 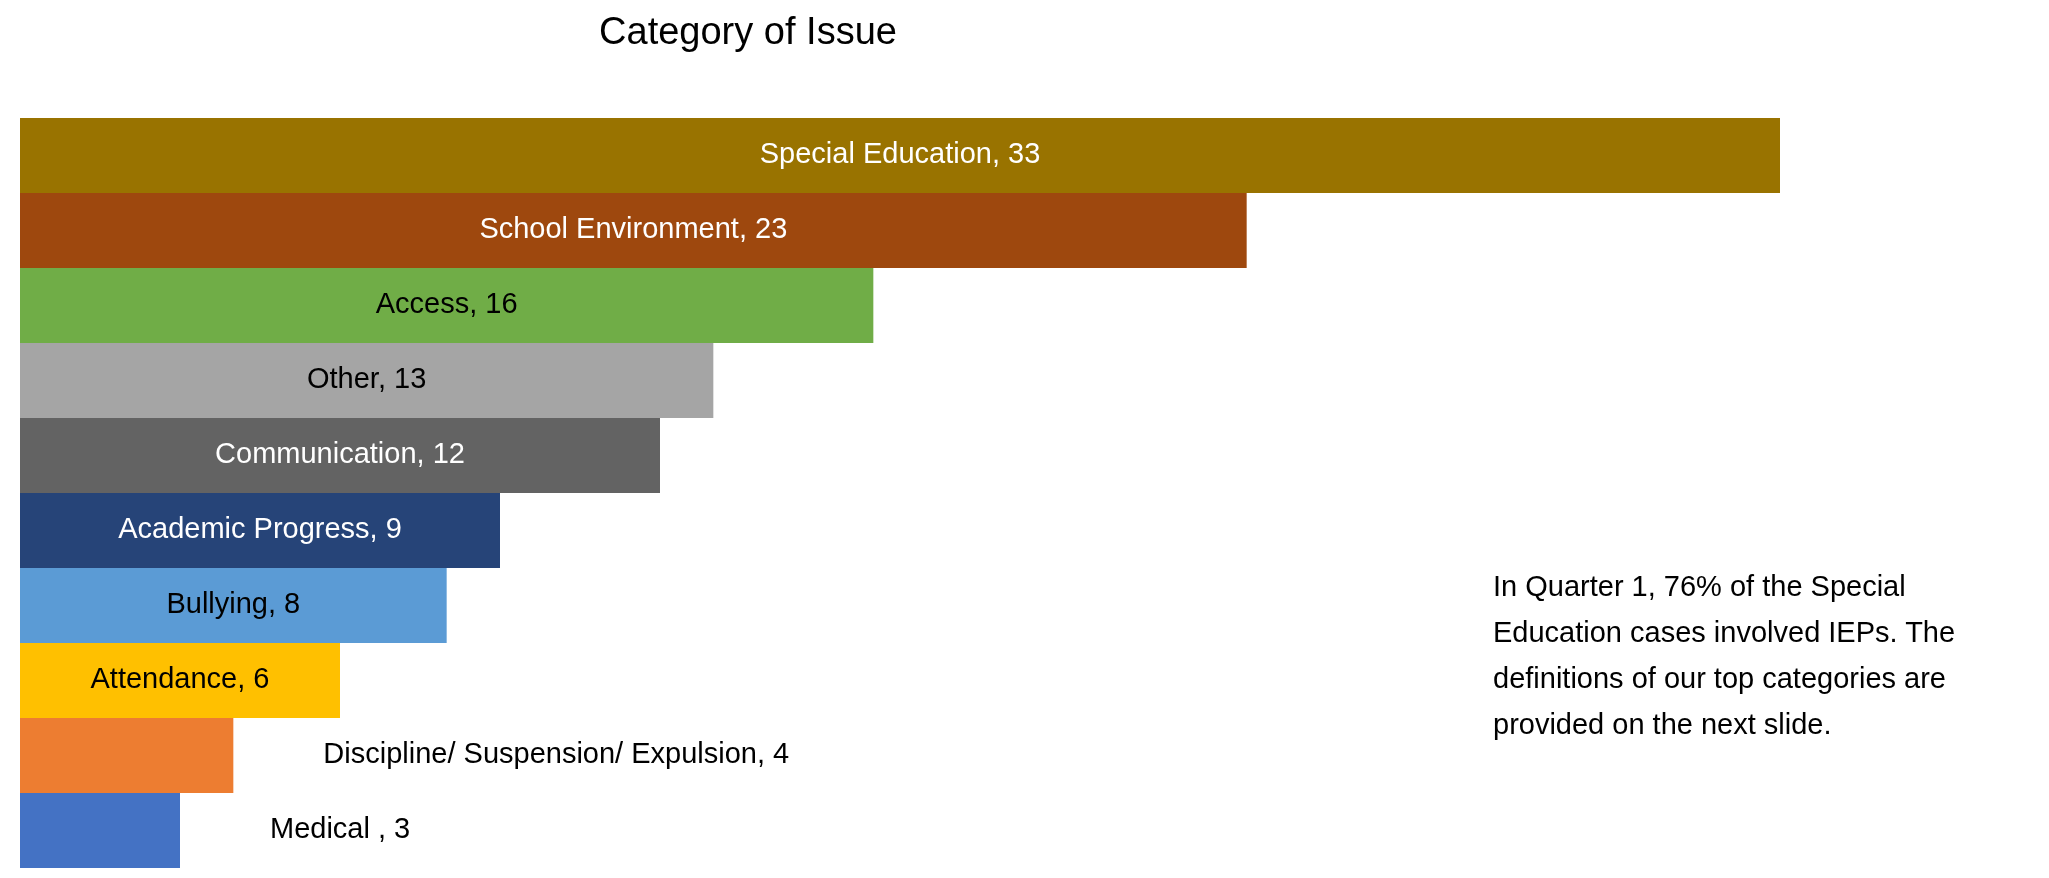 I want to click on data-label: Discipline/ Suspension/ Expulsion, 4, so click(x=556, y=753).